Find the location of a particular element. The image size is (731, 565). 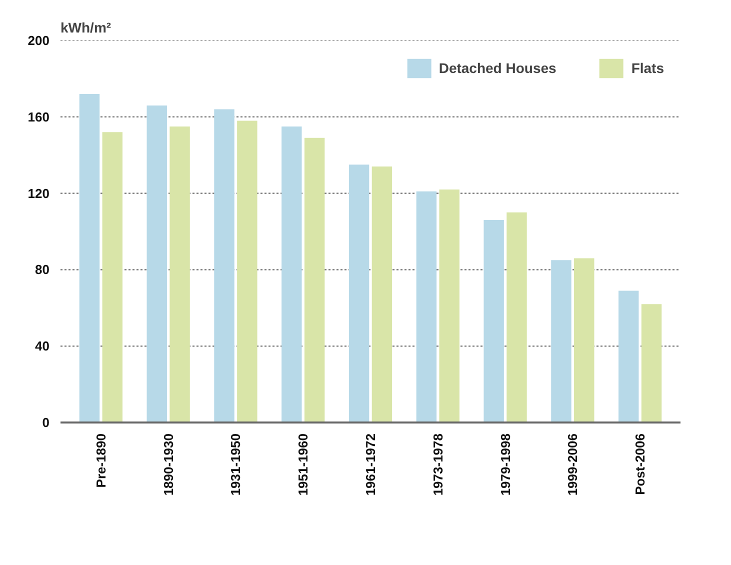

y-axis-title: kWh/m² is located at coordinates (86, 28).